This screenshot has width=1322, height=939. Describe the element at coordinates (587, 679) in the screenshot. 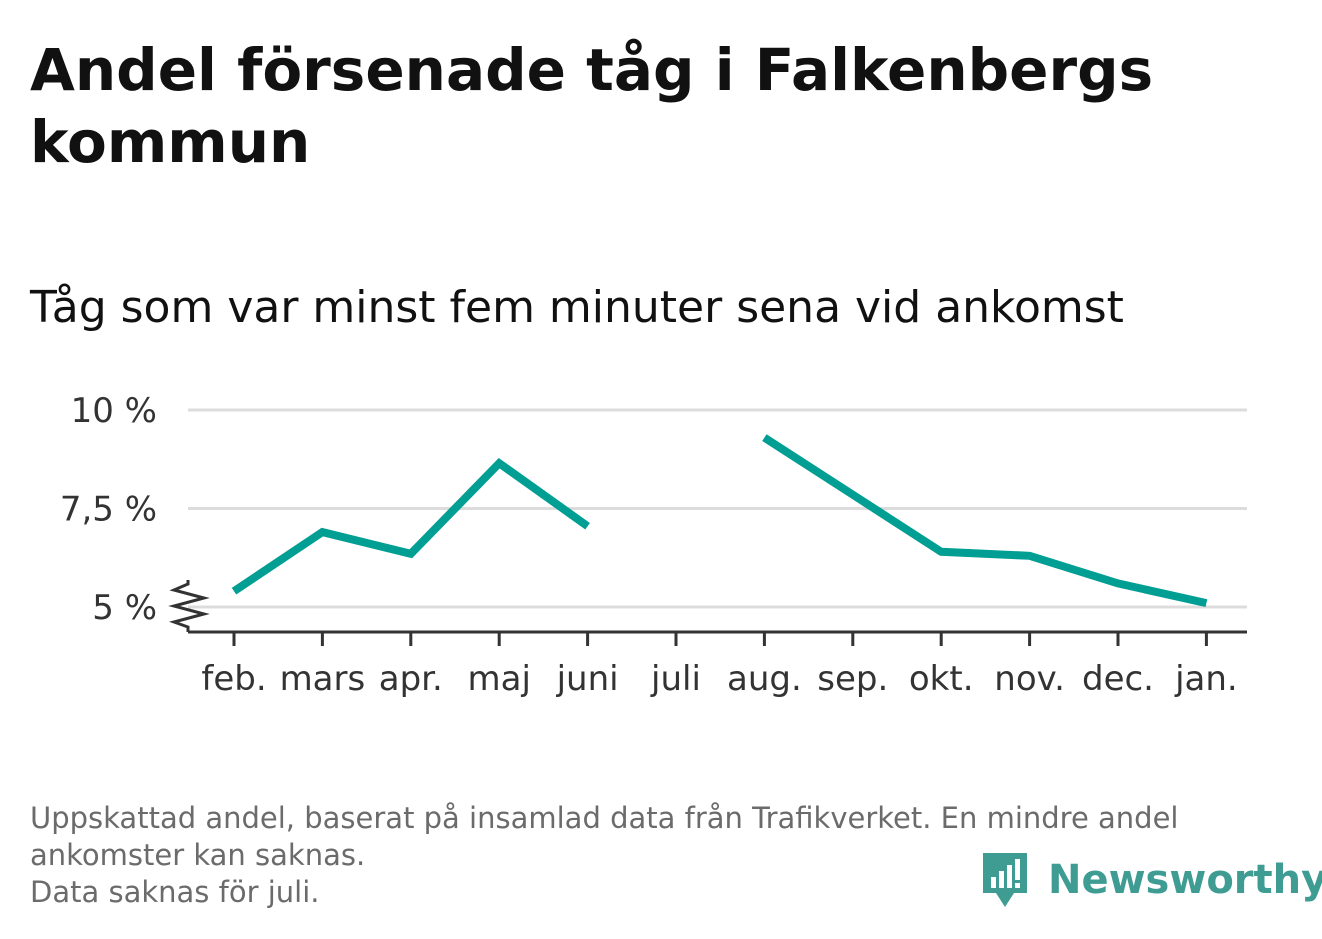

I see `x-tick-label: juni` at that location.